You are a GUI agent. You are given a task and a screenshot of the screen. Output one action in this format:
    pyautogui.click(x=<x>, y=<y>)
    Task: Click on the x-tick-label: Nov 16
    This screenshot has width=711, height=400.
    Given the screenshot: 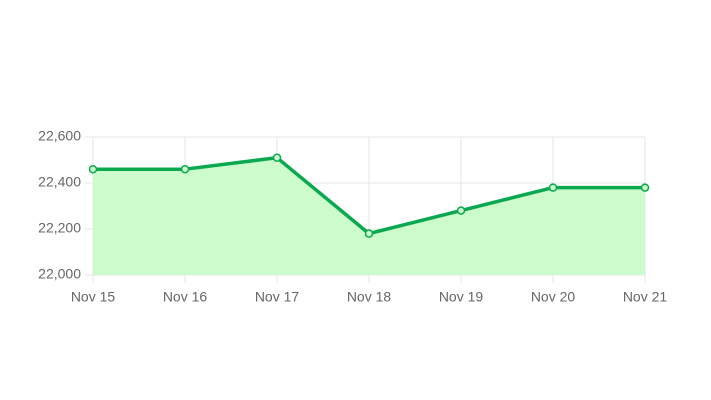 What is the action you would take?
    pyautogui.click(x=185, y=297)
    